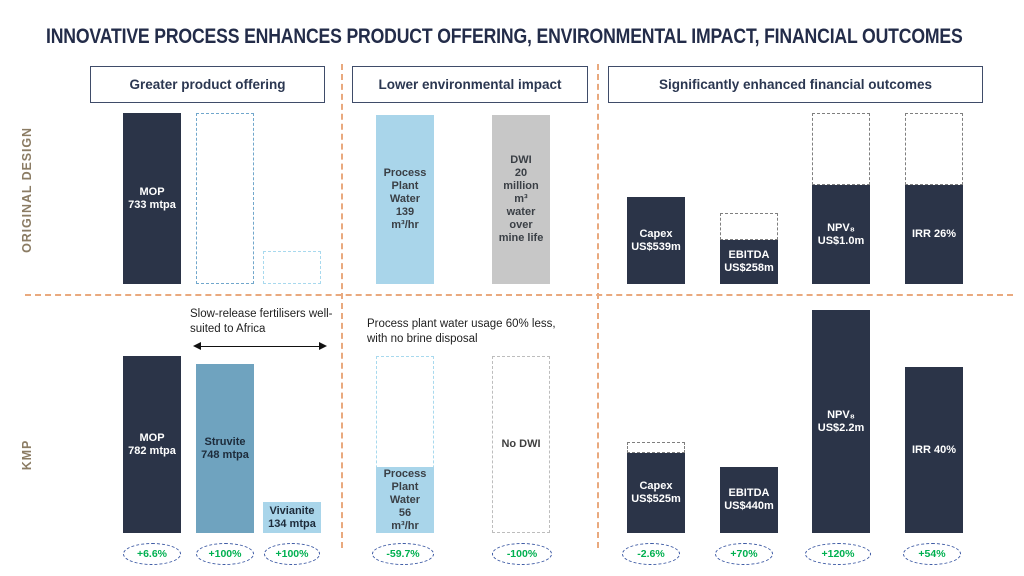 Image resolution: width=1024 pixels, height=576 pixels. I want to click on change-badge-label: -2.6%, so click(651, 554).